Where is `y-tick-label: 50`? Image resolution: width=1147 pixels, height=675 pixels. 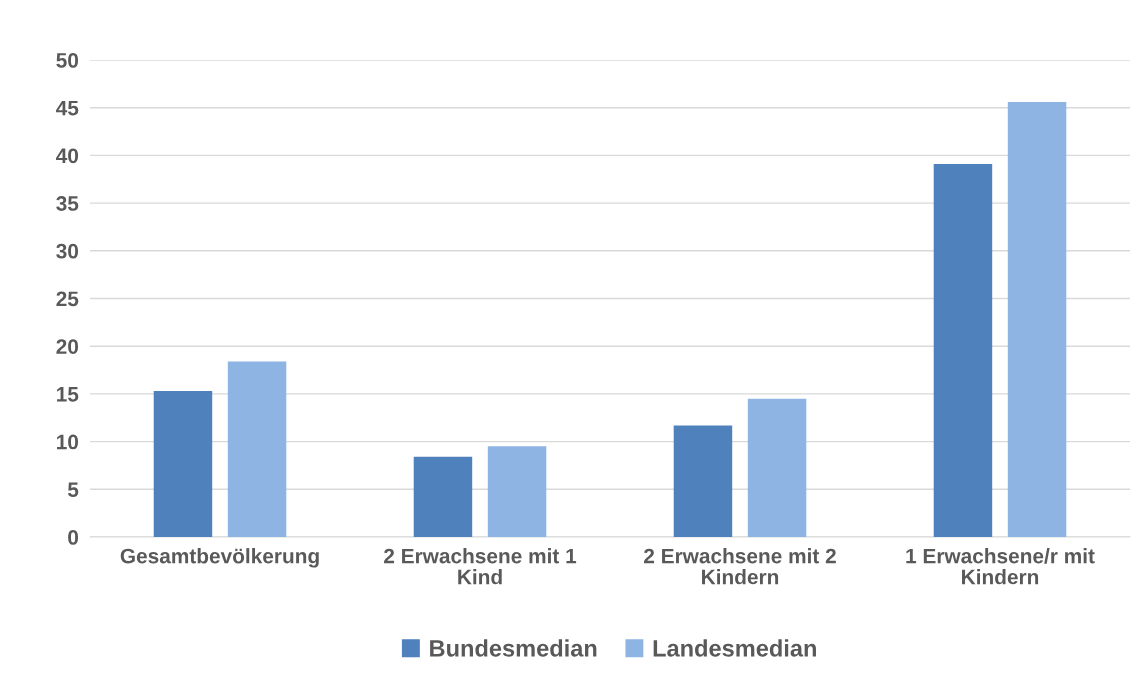 y-tick-label: 50 is located at coordinates (67, 60).